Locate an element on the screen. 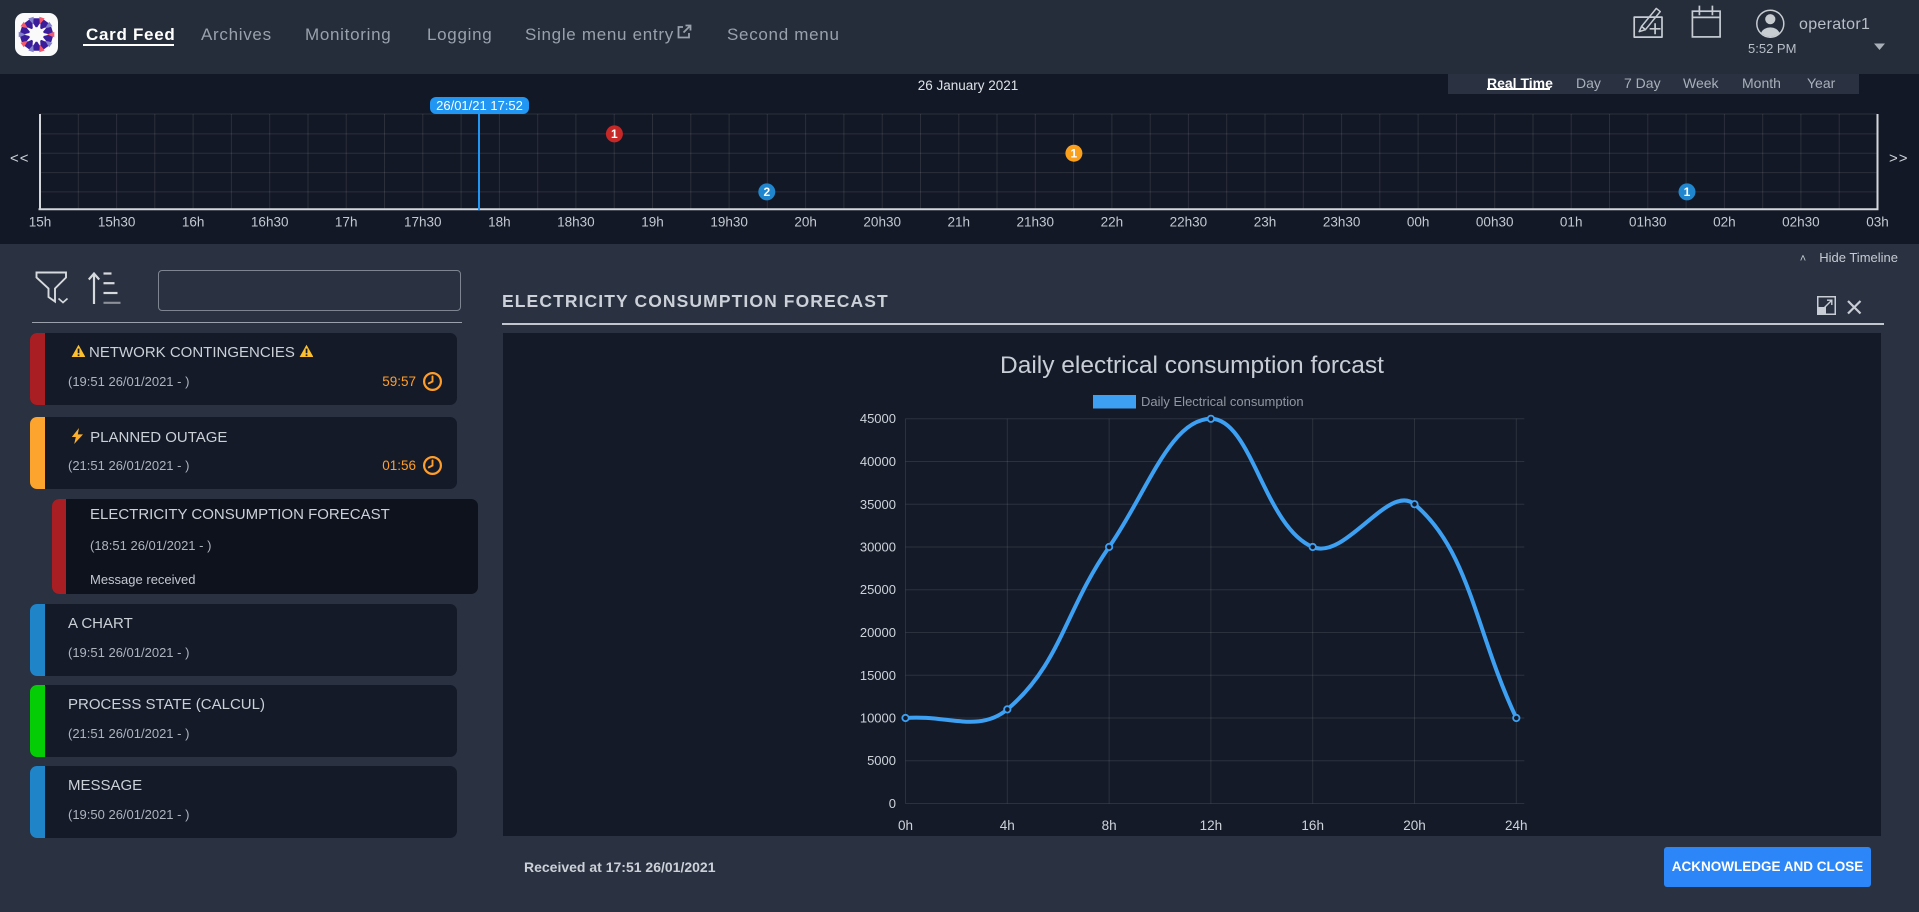  svg-text: 21h is located at coordinates (959, 222).